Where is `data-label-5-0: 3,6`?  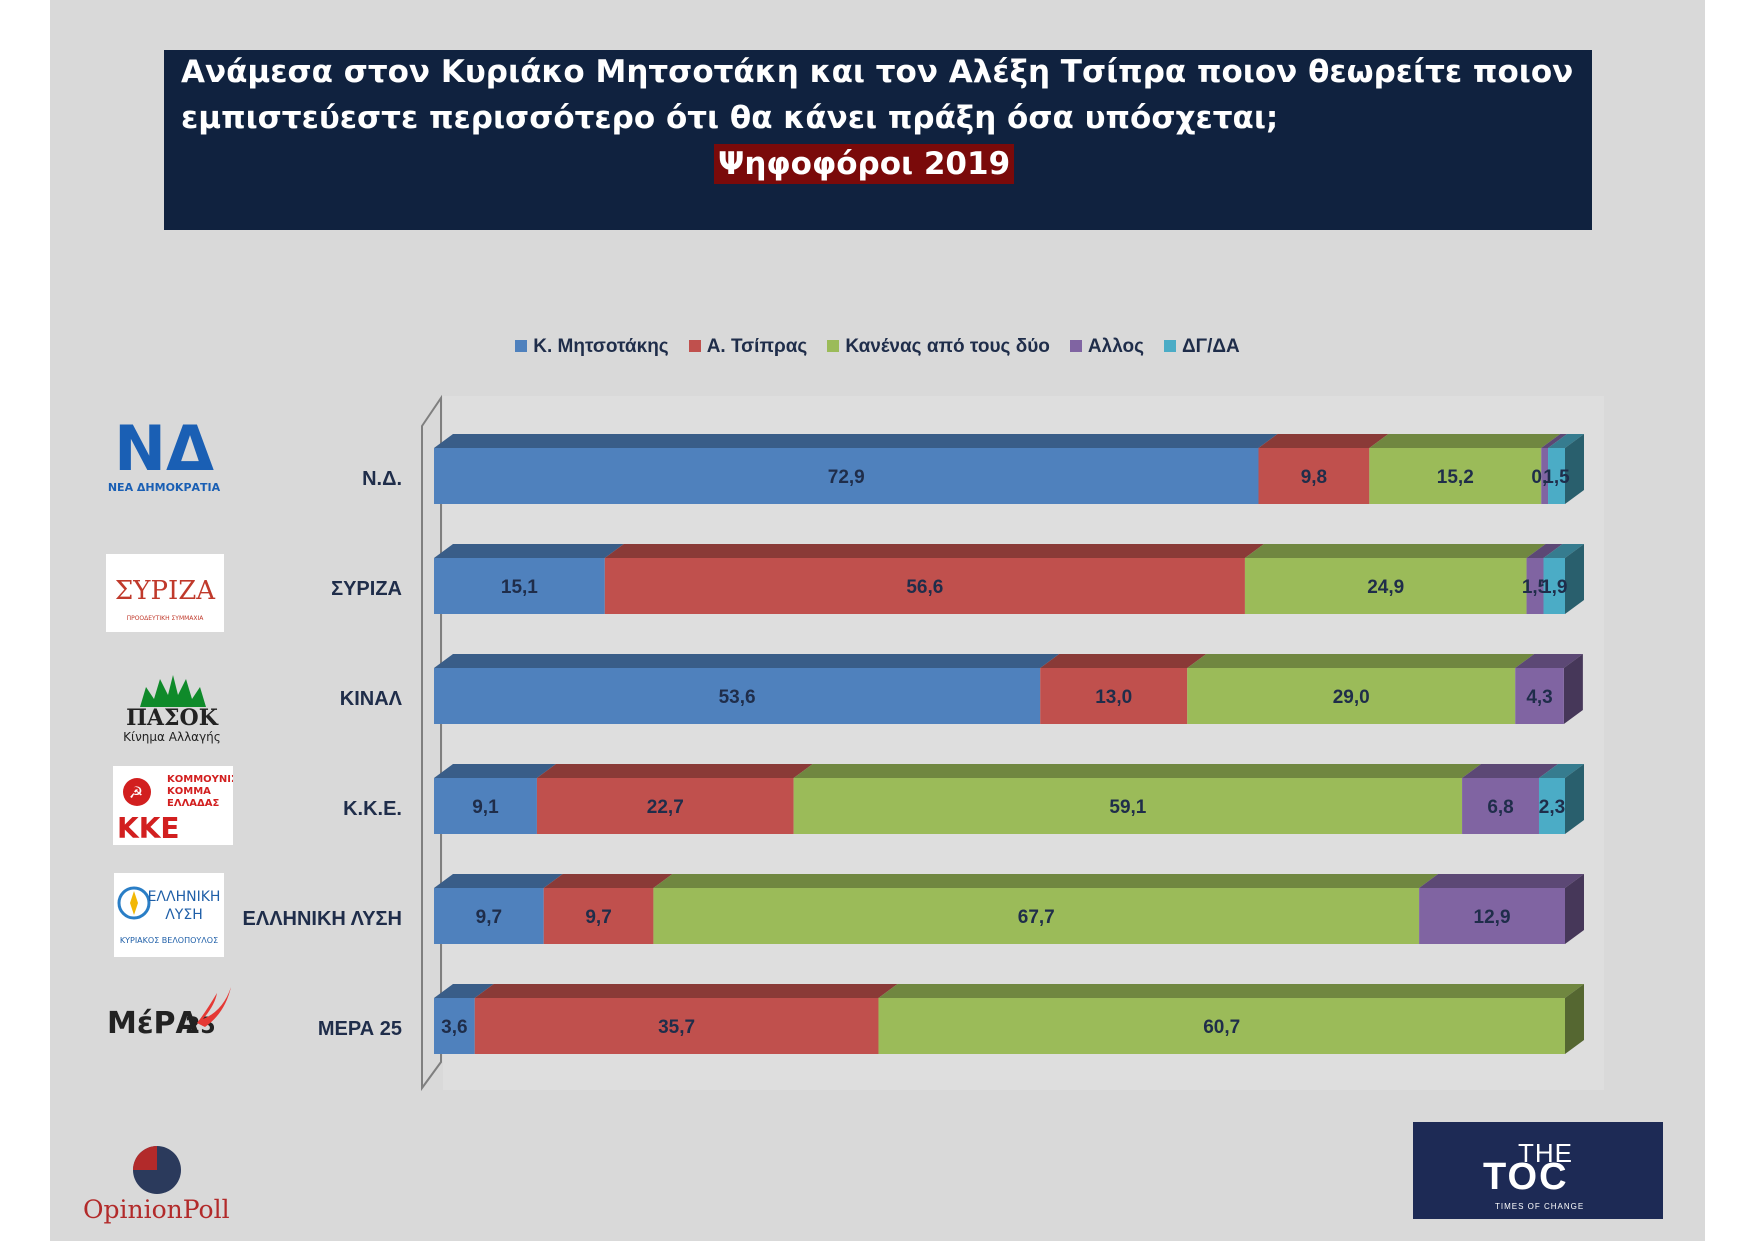 data-label-5-0: 3,6 is located at coordinates (454, 1027).